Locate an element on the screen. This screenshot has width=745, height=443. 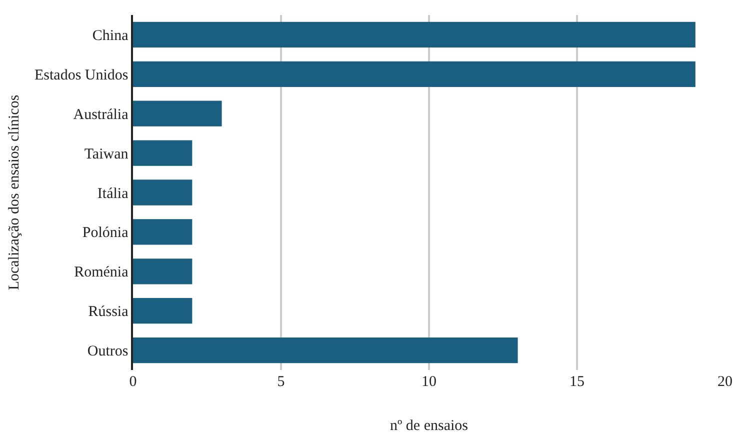
x-tick-label: 15 is located at coordinates (577, 382).